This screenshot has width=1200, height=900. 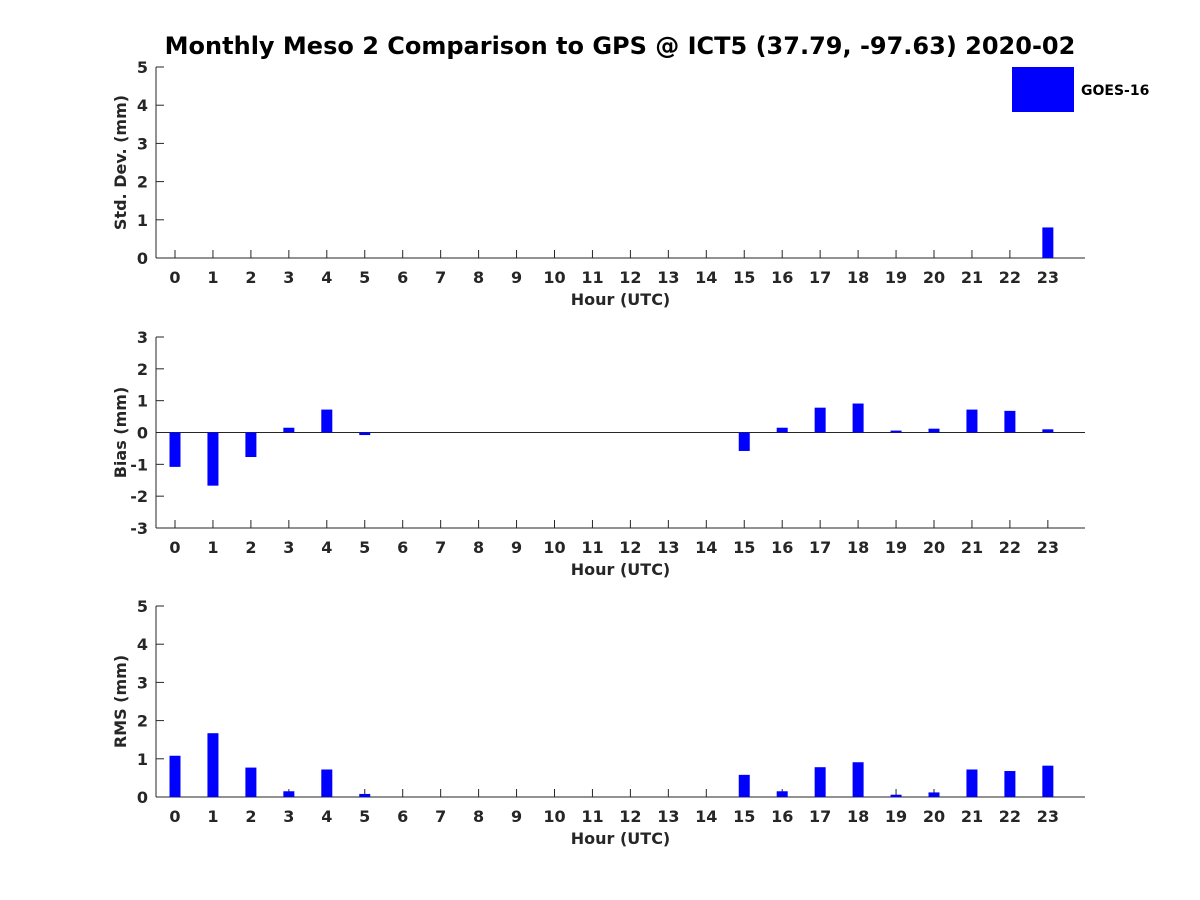 What do you see at coordinates (1043, 89) in the screenshot?
I see `legend-swatch` at bounding box center [1043, 89].